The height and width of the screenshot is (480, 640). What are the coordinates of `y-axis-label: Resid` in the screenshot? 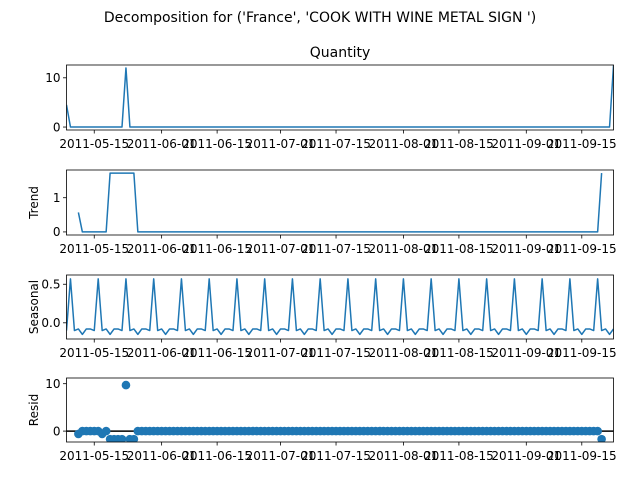 It's located at (34, 410).